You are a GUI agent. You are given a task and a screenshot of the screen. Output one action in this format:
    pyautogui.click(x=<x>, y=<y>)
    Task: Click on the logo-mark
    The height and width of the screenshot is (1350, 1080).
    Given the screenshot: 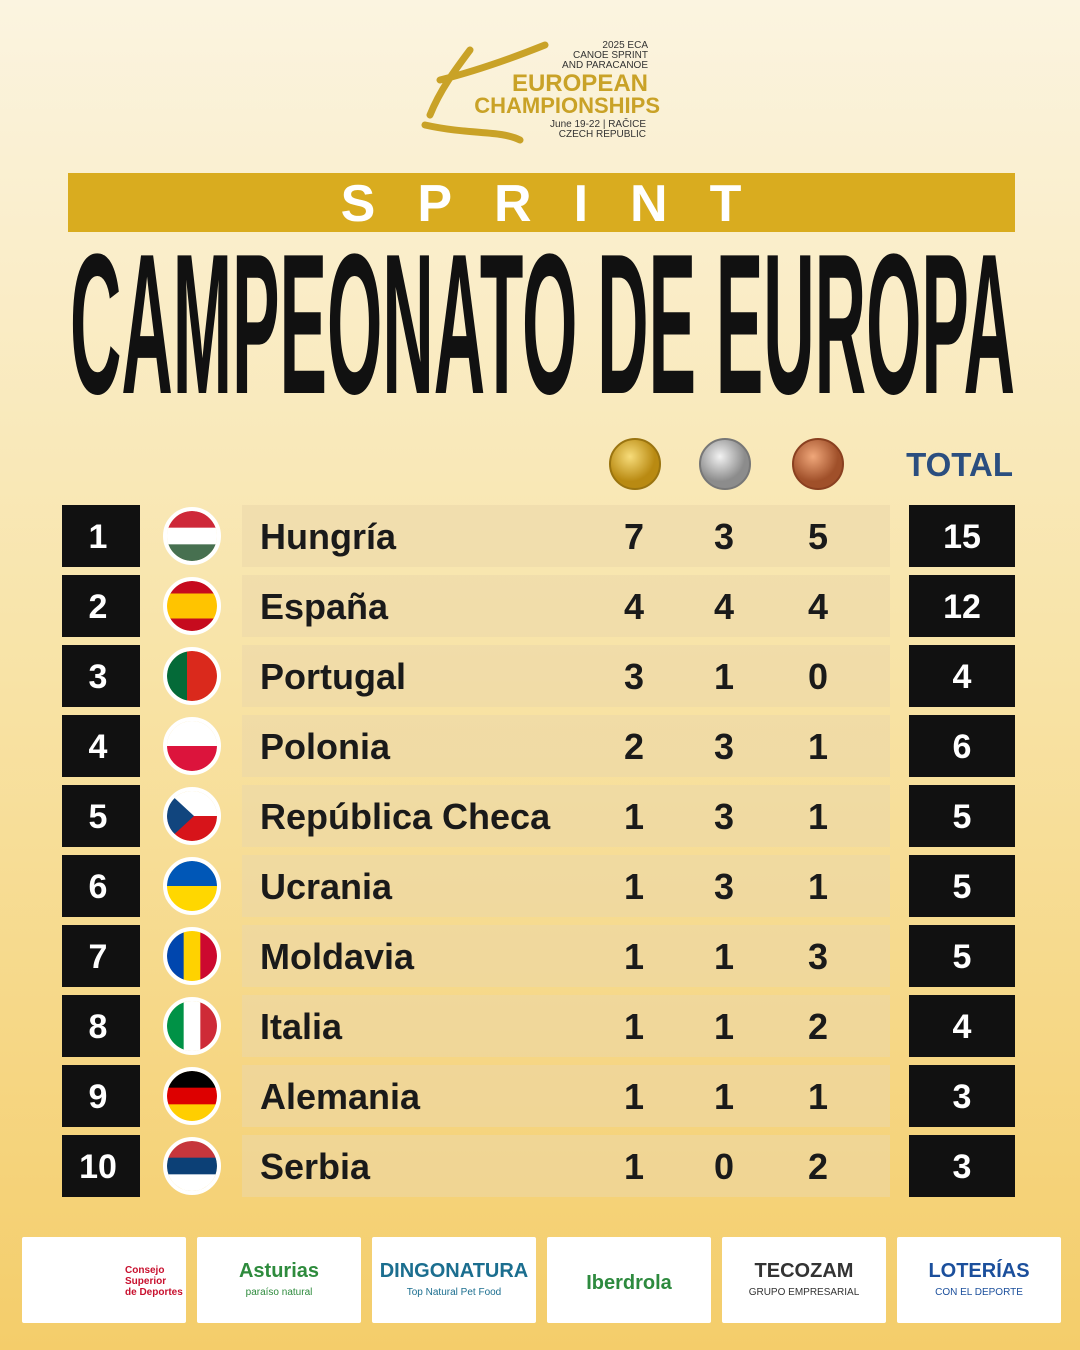 What is the action you would take?
    pyautogui.click(x=485, y=92)
    